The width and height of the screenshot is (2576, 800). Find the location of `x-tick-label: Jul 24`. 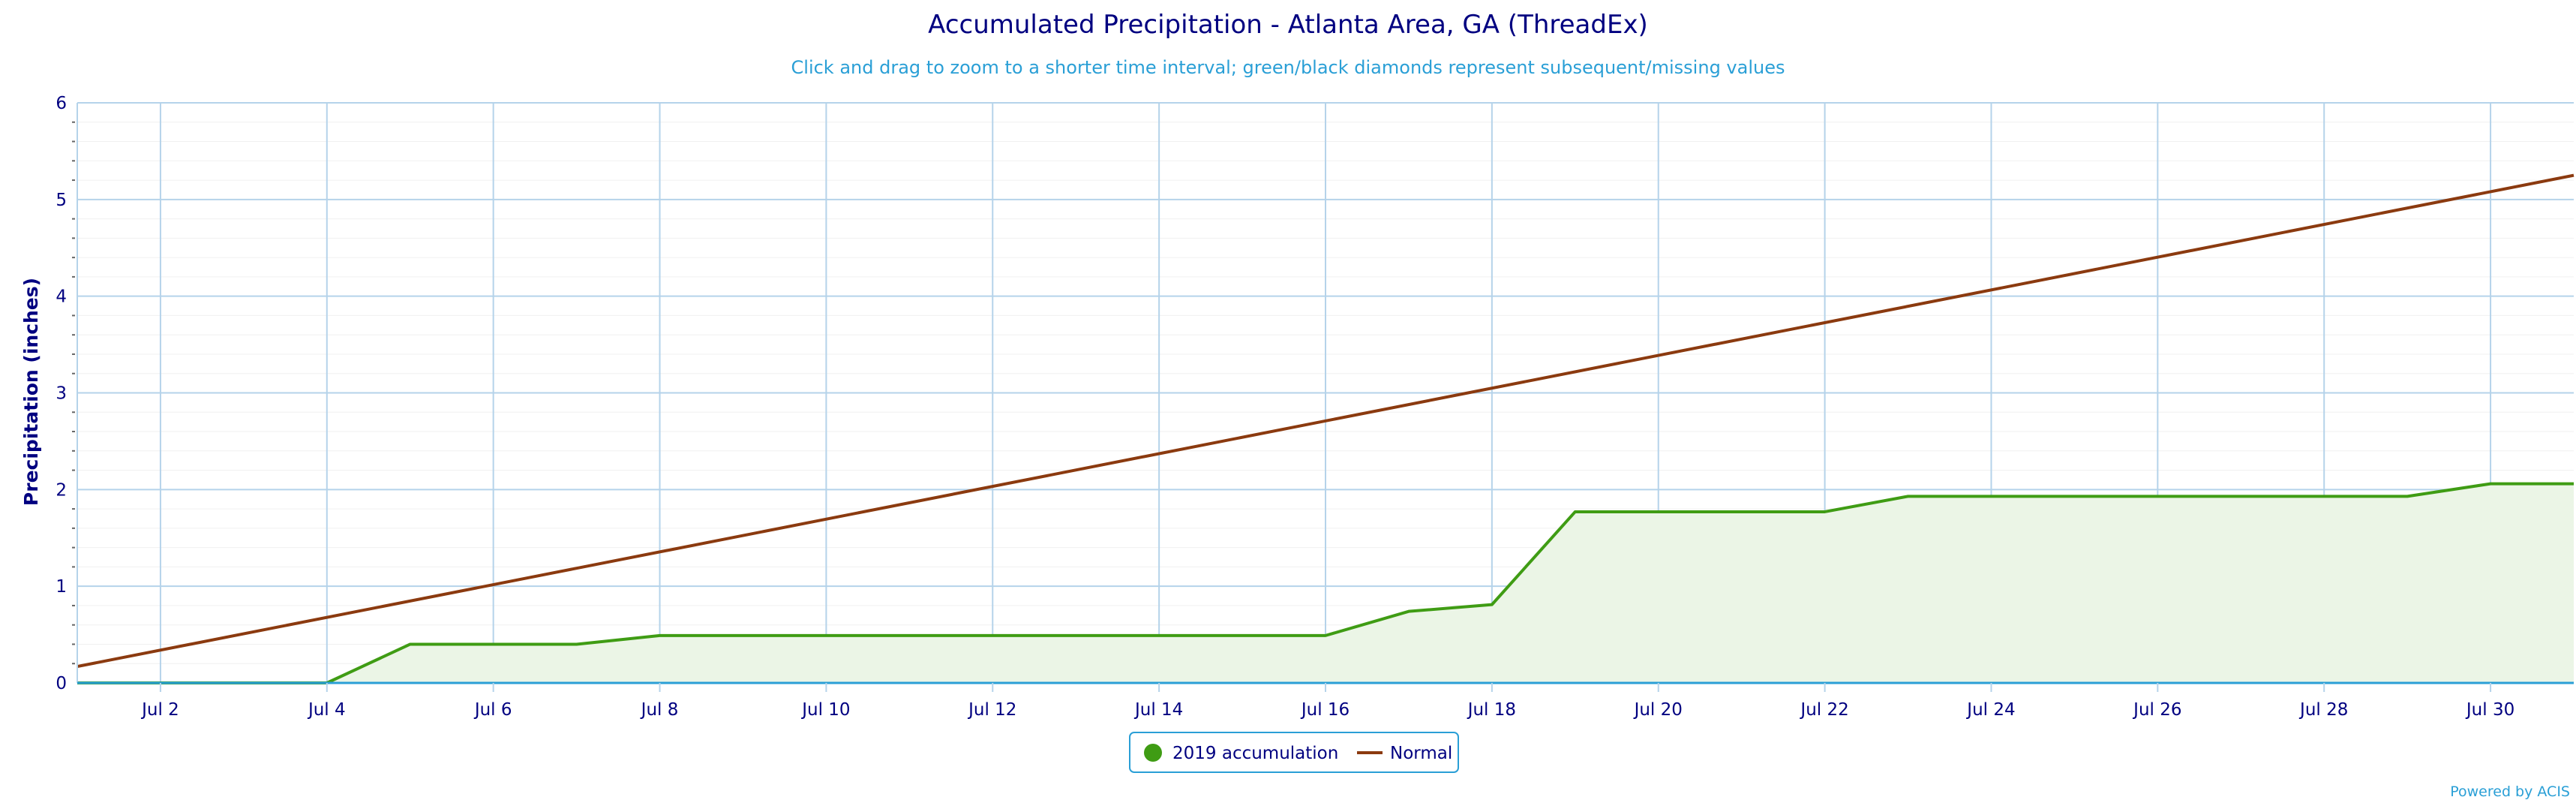

x-tick-label: Jul 24 is located at coordinates (1990, 710).